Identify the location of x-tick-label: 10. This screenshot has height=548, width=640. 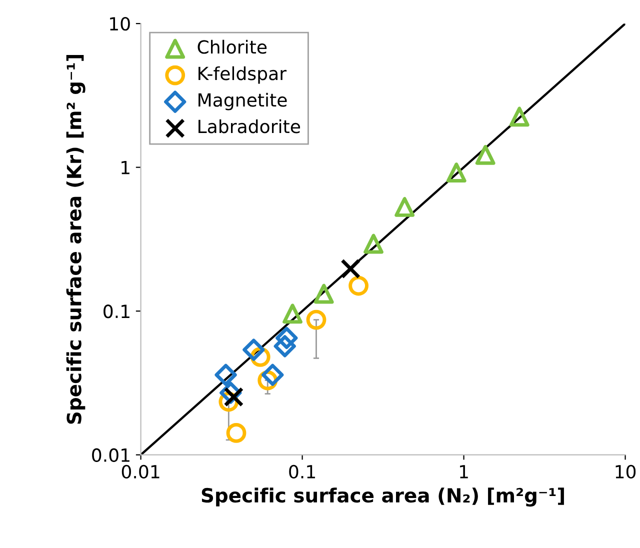
(626, 471).